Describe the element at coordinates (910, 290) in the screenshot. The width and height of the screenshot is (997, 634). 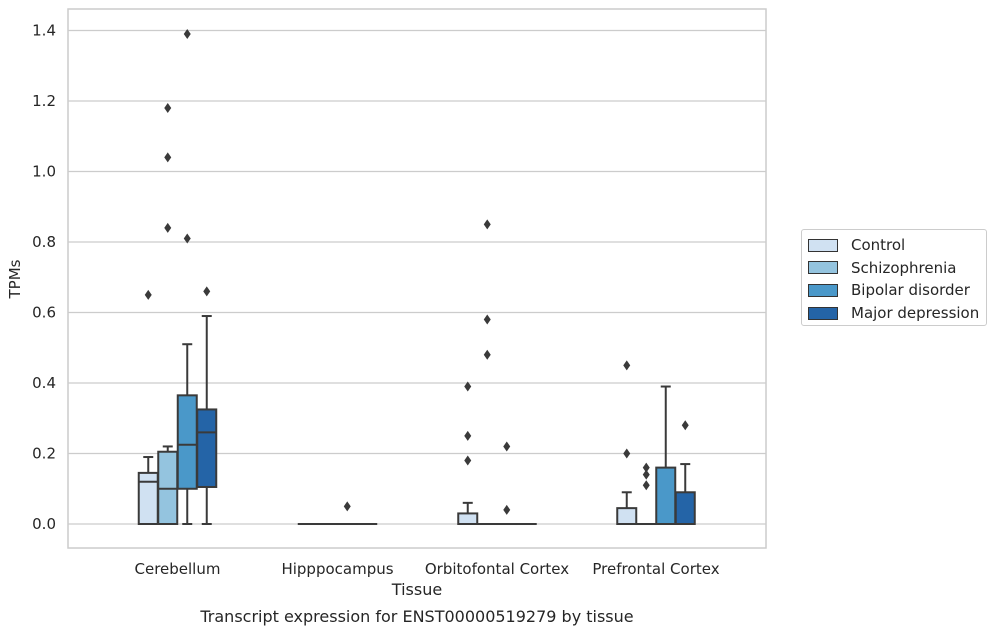
I see `legend-label: Bipolar disorder` at that location.